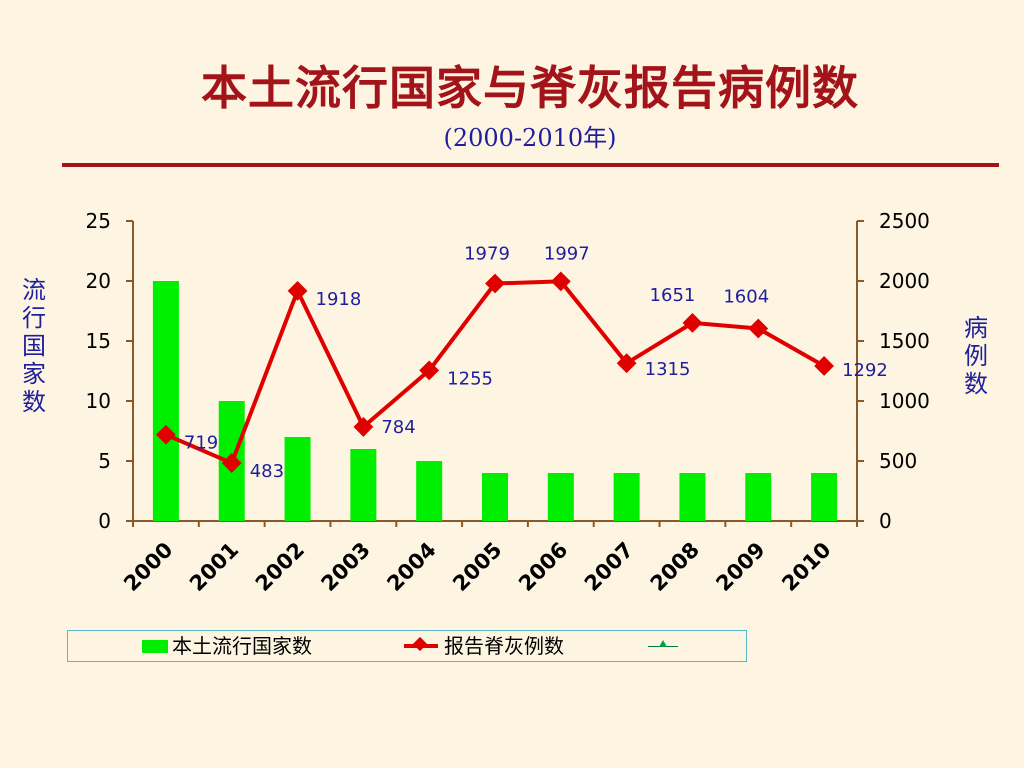 This screenshot has width=1024, height=768. Describe the element at coordinates (673, 295) in the screenshot. I see `data-label: 1651` at that location.